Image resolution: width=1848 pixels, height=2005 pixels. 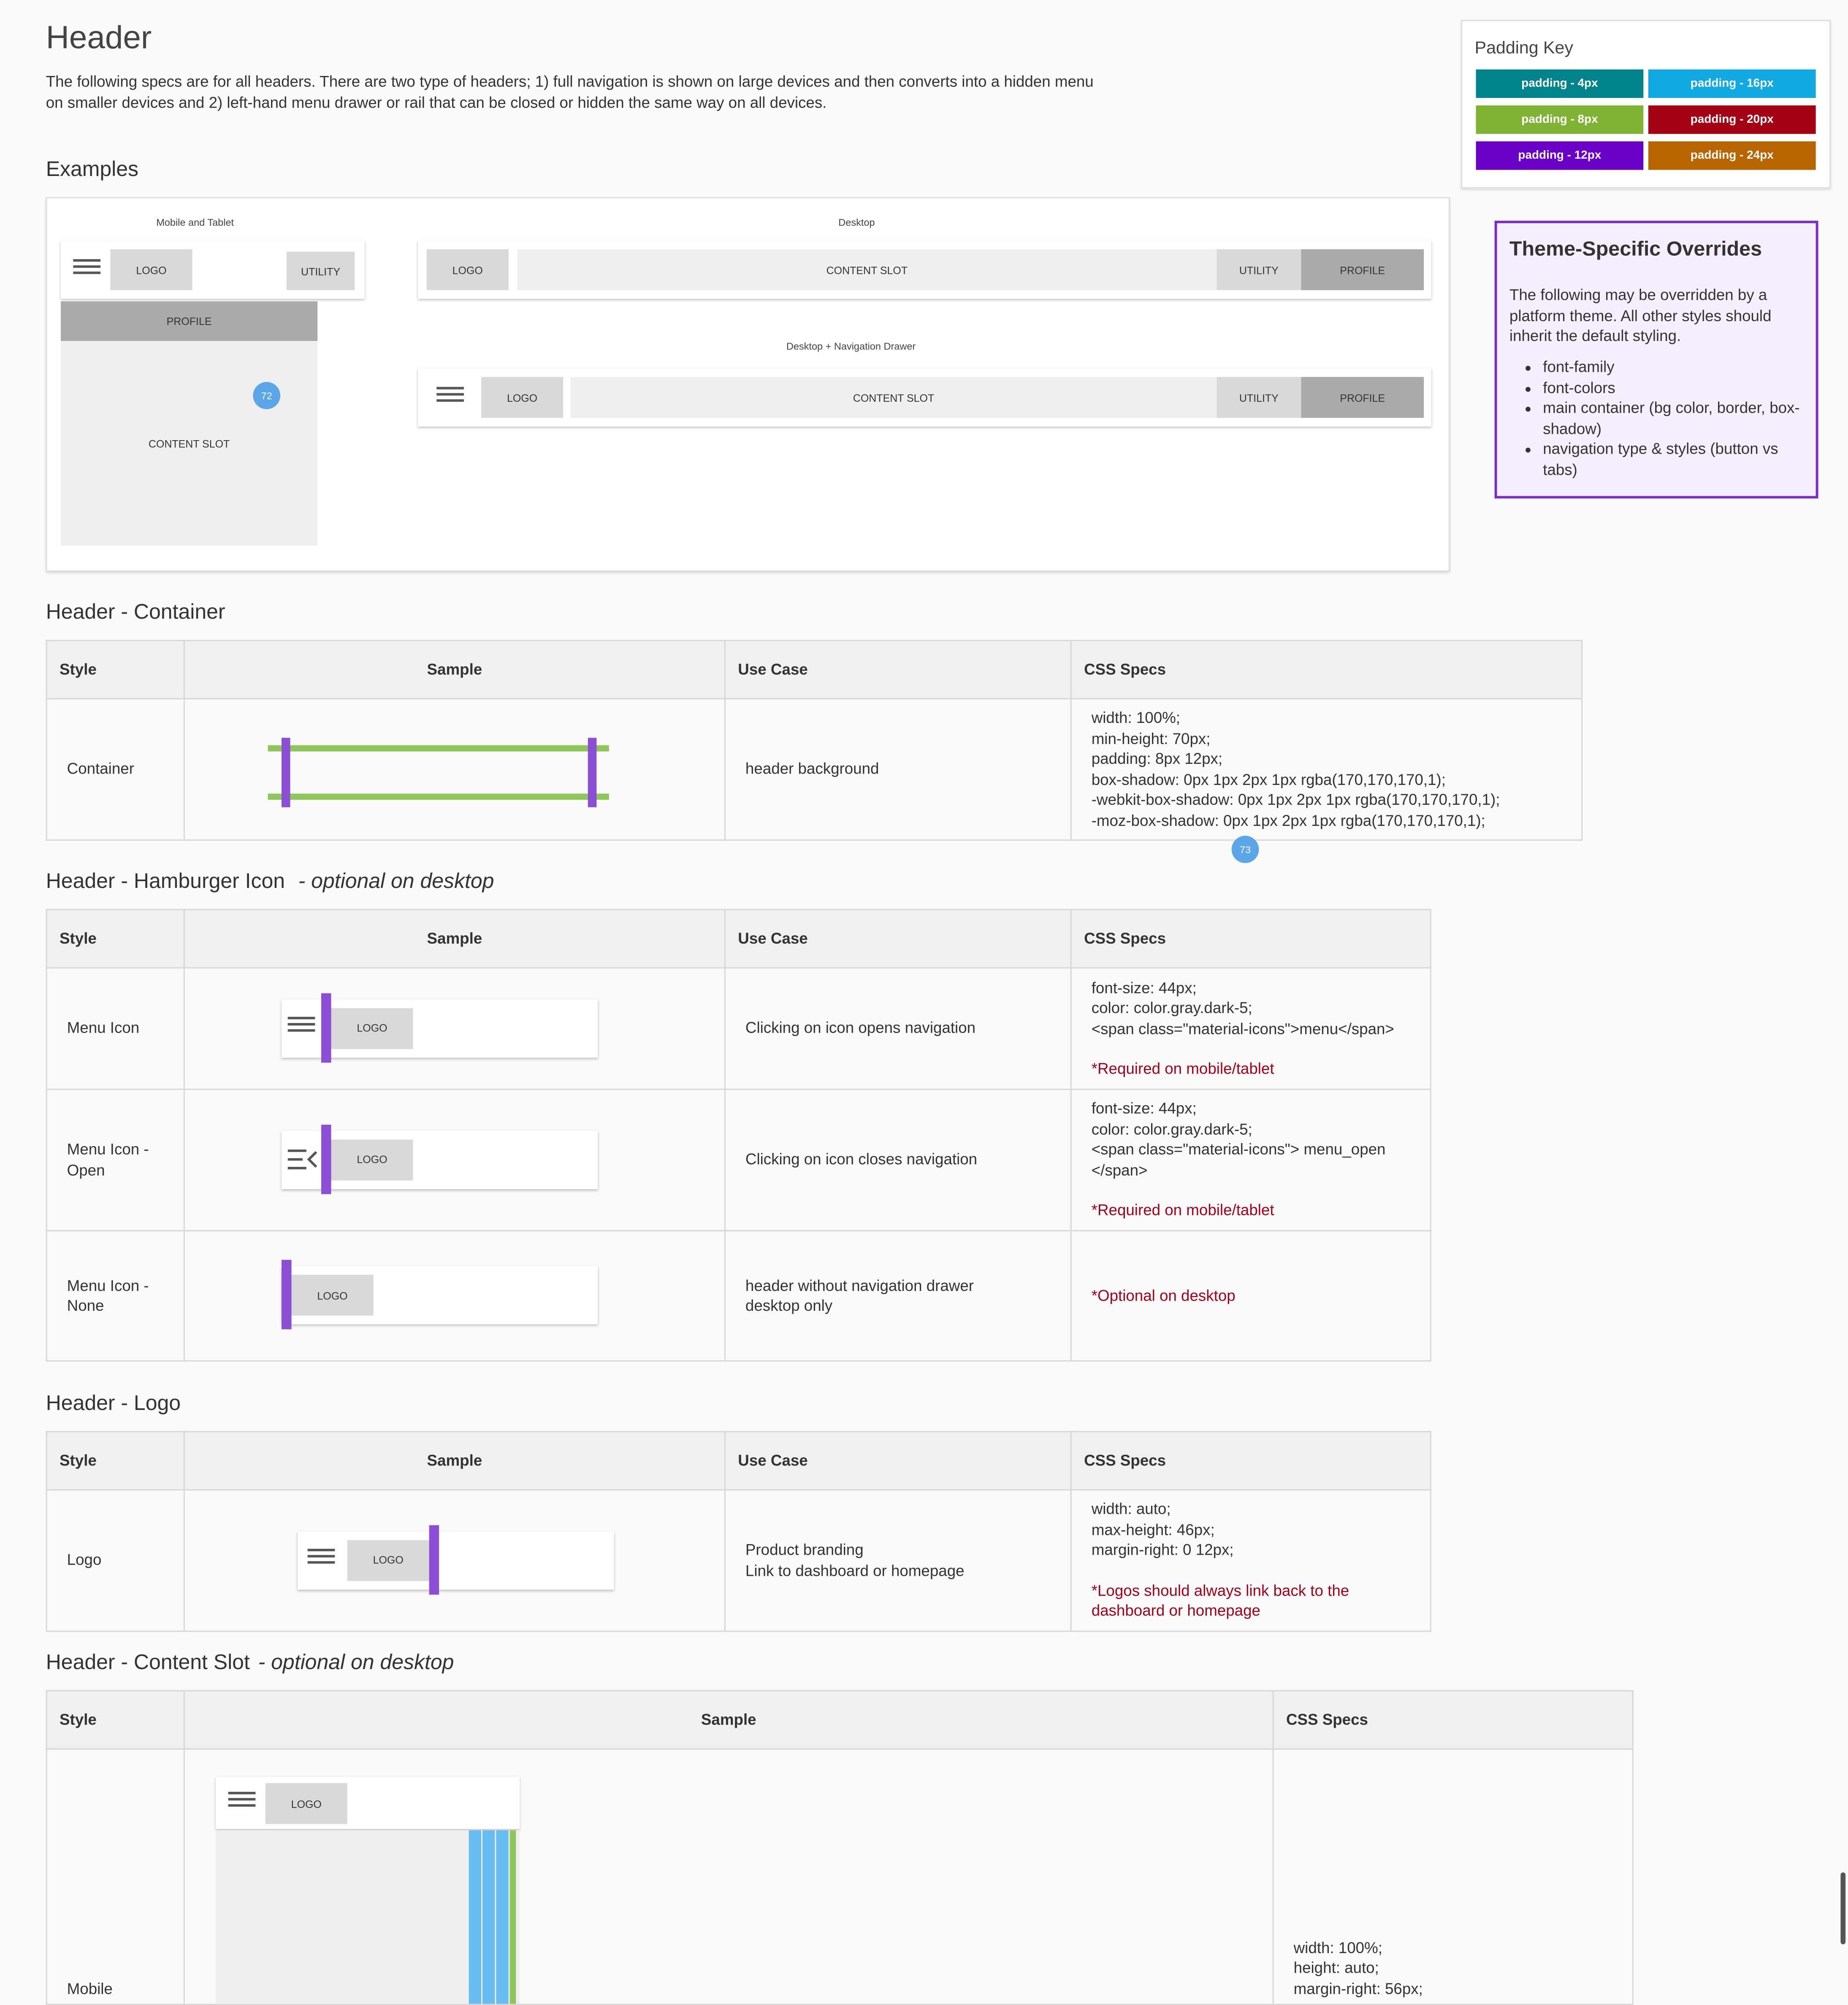 I want to click on css-line: font-size: 44px;, so click(x=1144, y=987).